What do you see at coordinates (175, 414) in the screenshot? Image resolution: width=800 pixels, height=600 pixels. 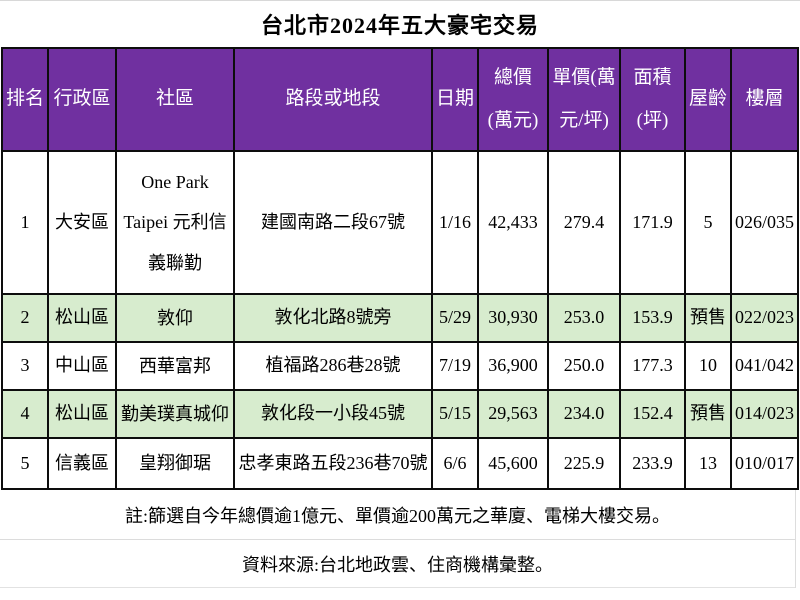 I see `cell-community: 勤美璞真城仰` at bounding box center [175, 414].